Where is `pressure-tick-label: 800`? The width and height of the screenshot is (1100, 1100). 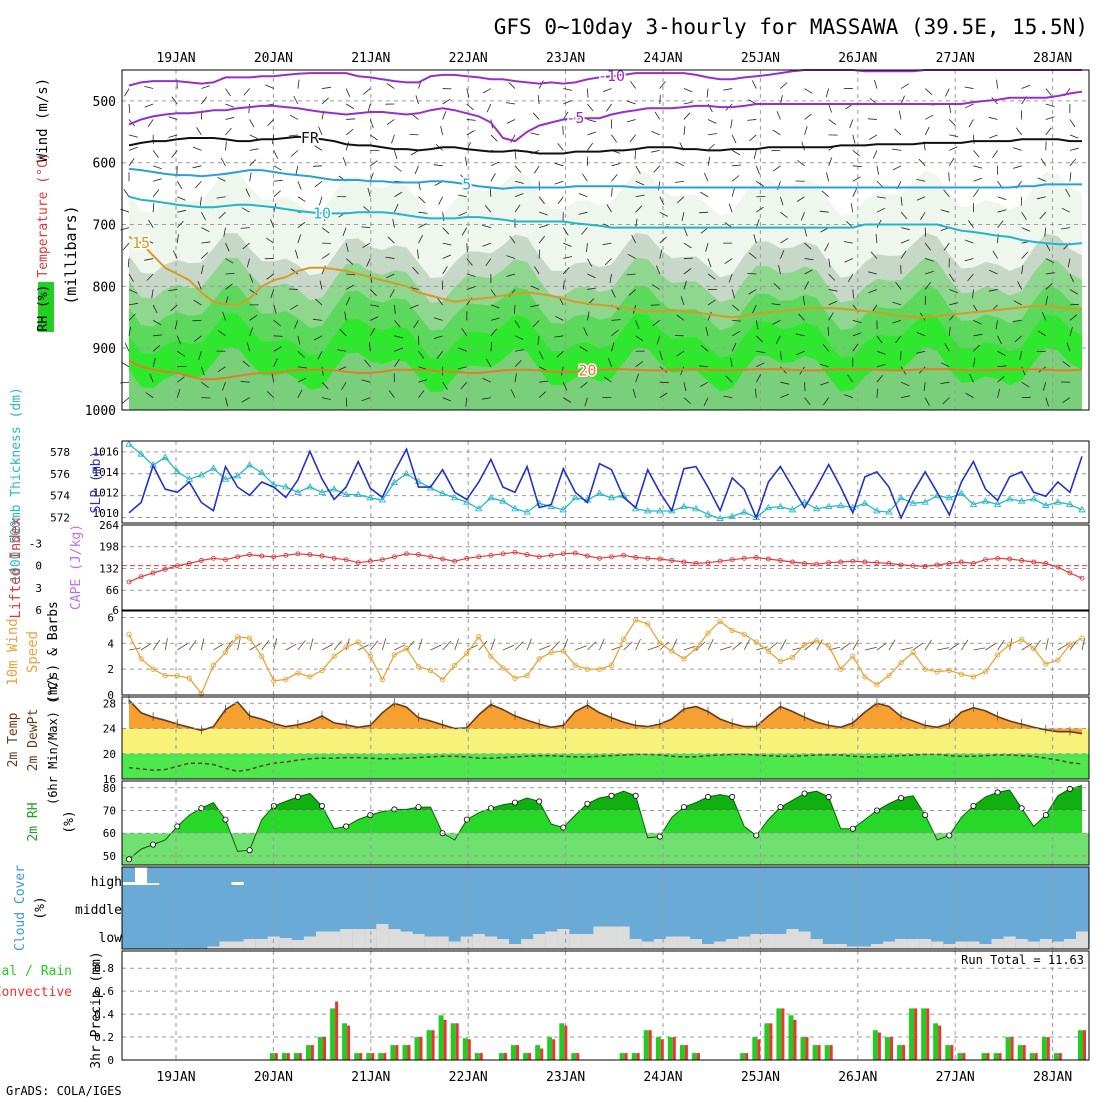 pressure-tick-label: 800 is located at coordinates (104, 287).